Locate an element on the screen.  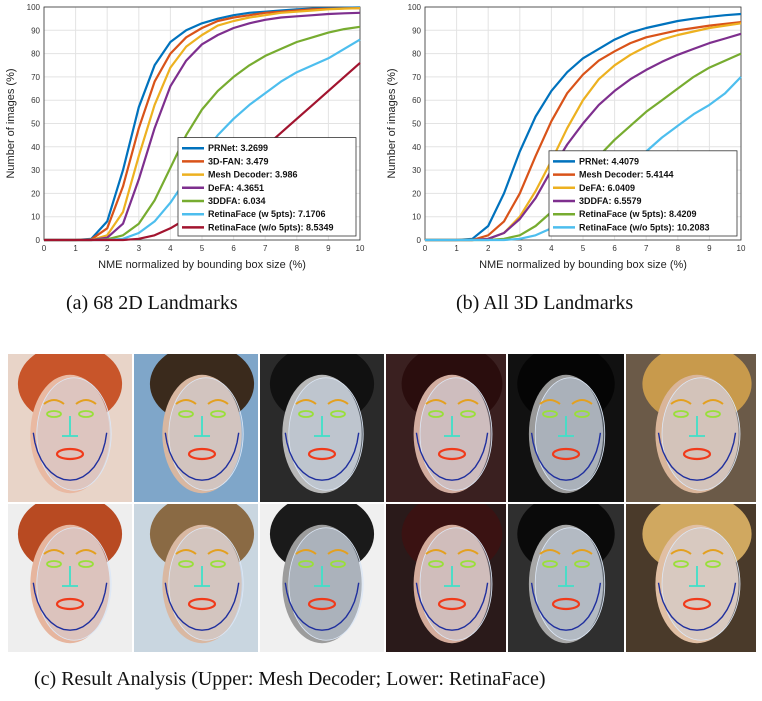
y-tick-label: 90 is located at coordinates (416, 30).